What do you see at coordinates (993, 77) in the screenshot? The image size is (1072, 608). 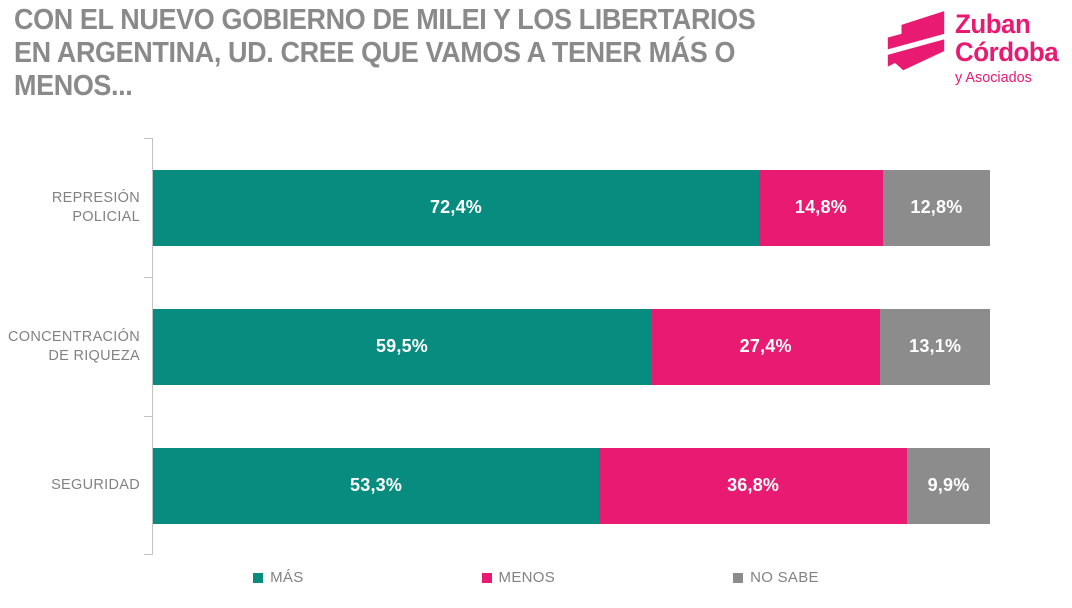 I see `logo-tagline: y Asociados` at bounding box center [993, 77].